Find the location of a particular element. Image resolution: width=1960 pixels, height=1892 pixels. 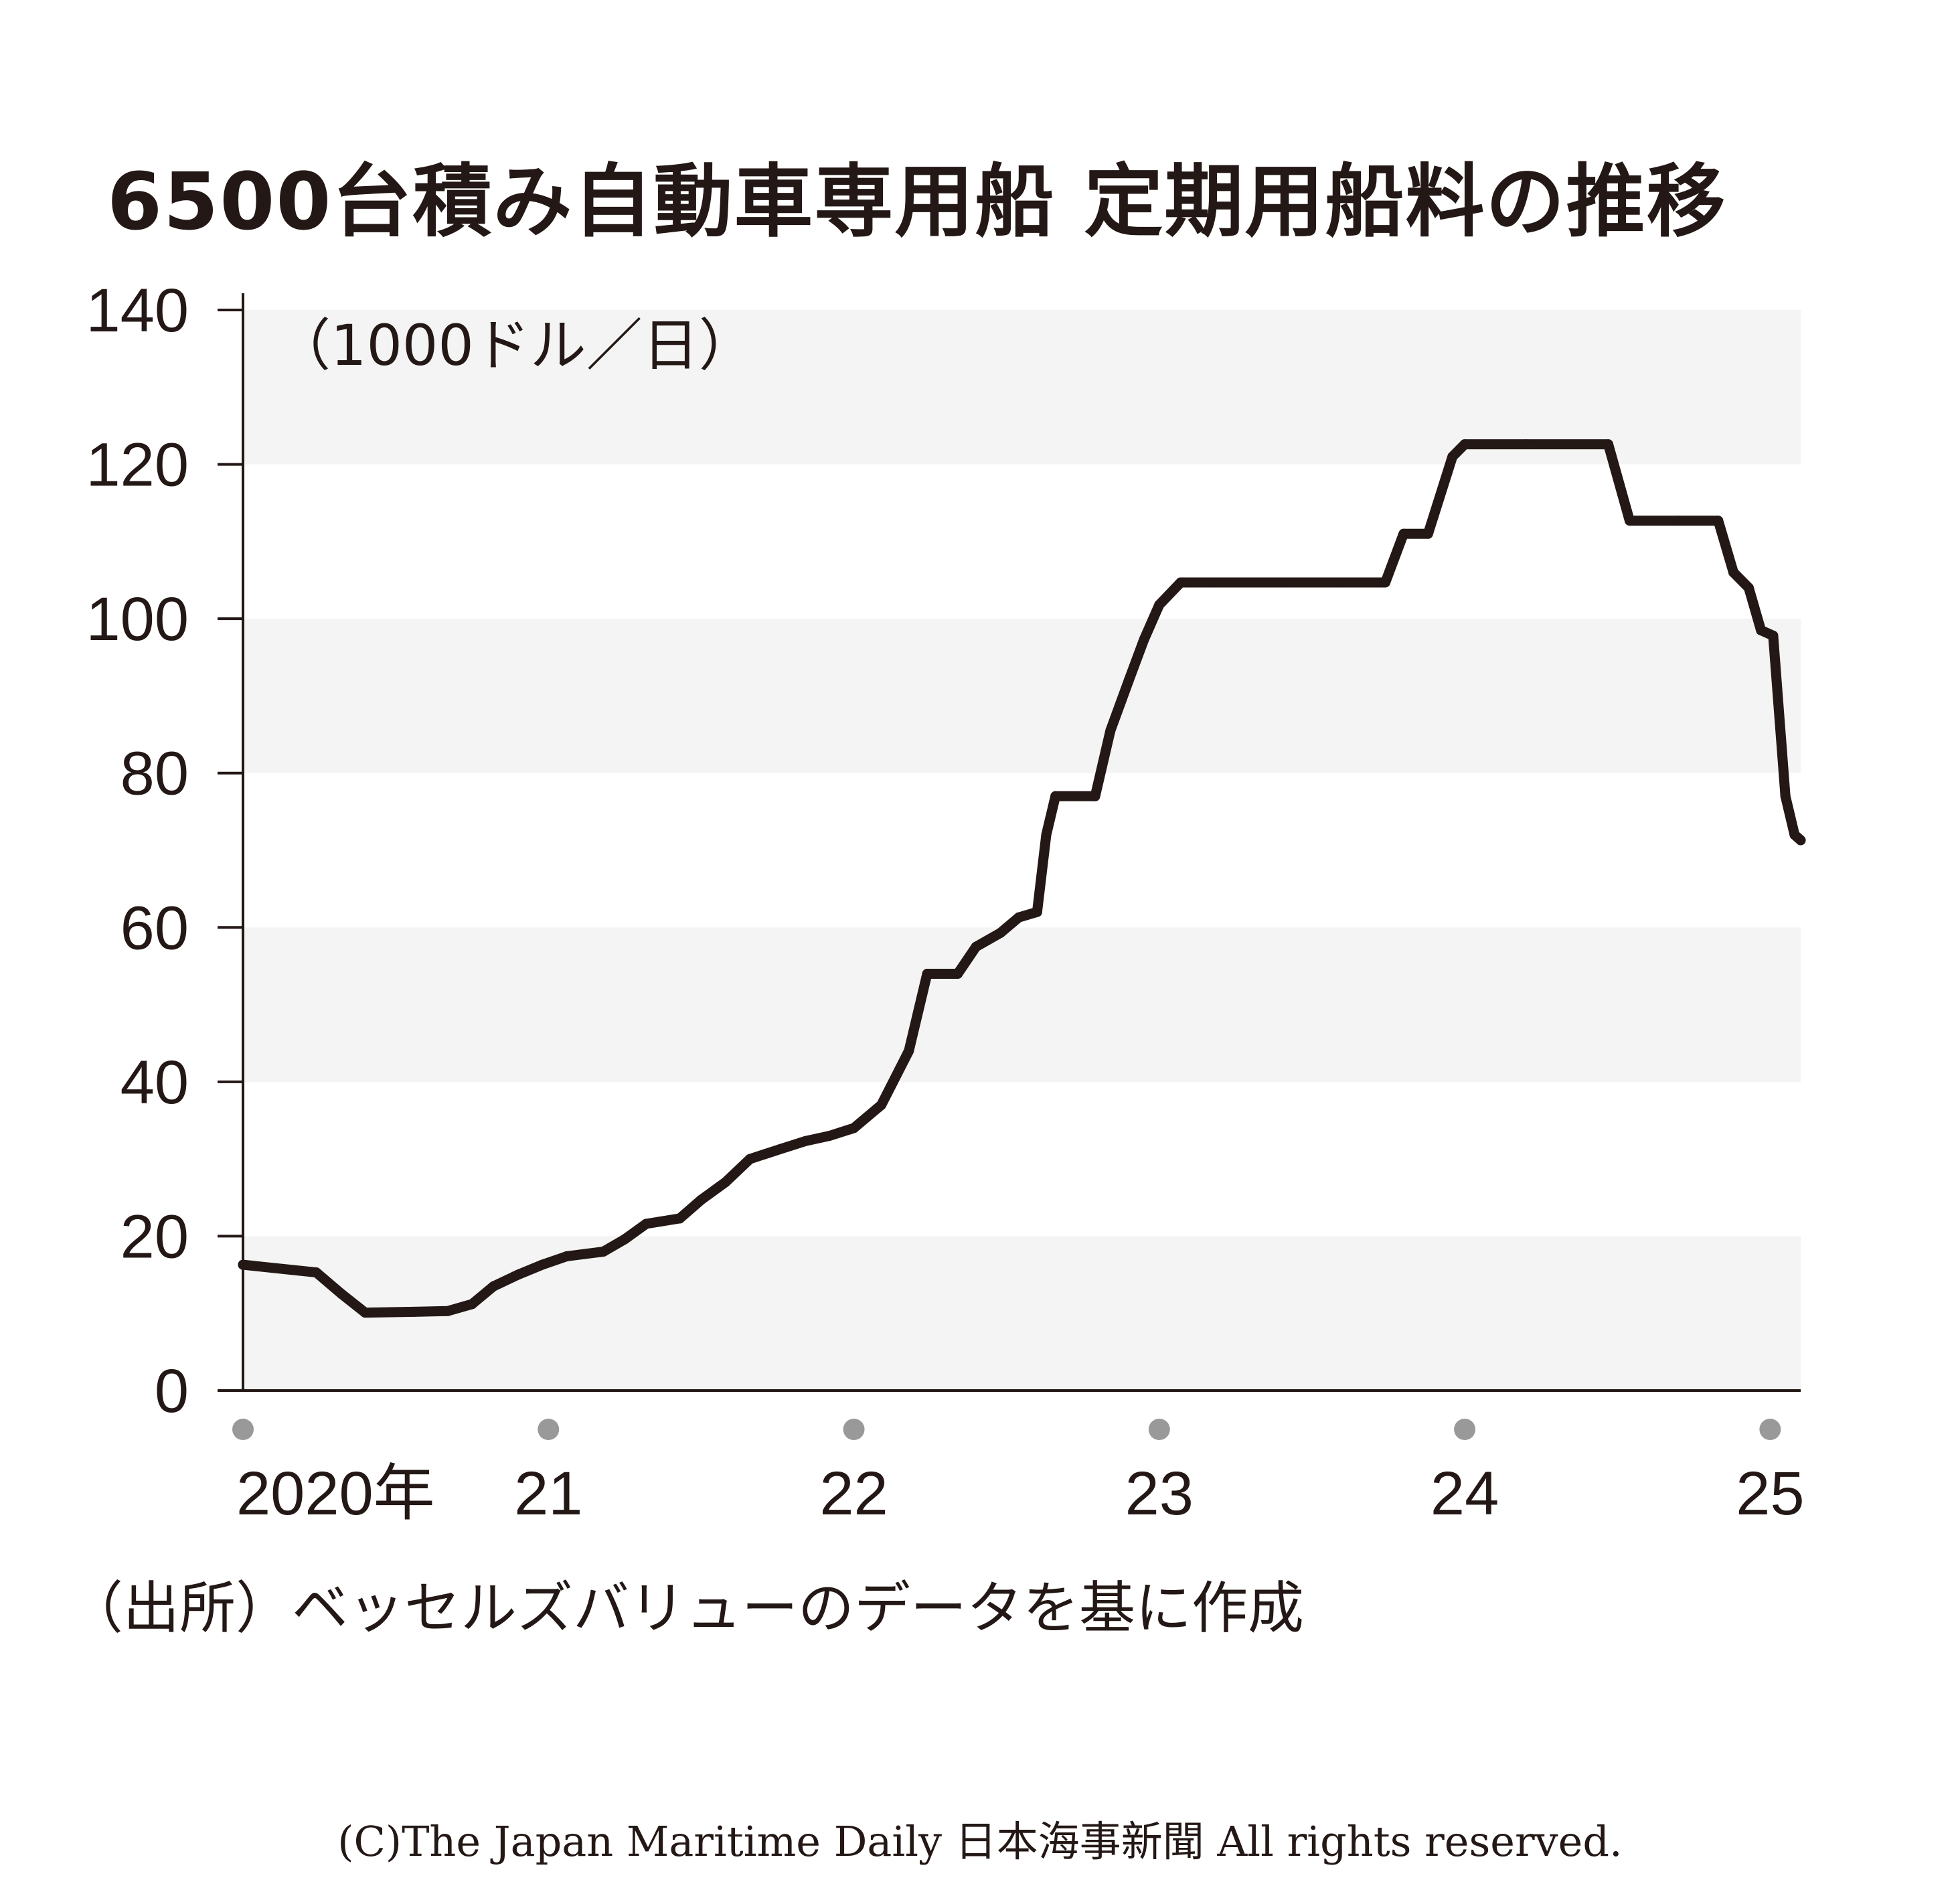

y-tick-label: 120 is located at coordinates (137, 465).